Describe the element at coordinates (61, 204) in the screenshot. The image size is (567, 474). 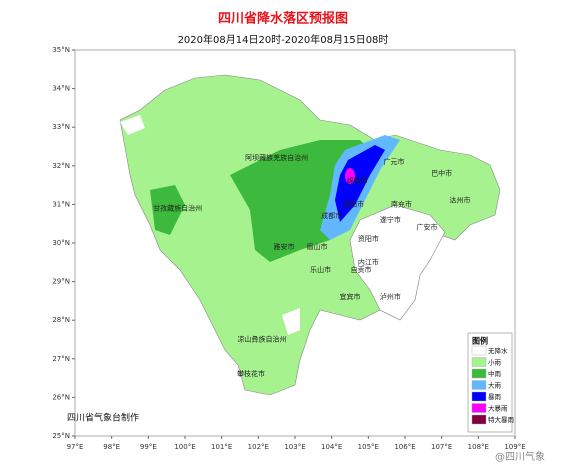
I see `lat-label: 31°N` at that location.